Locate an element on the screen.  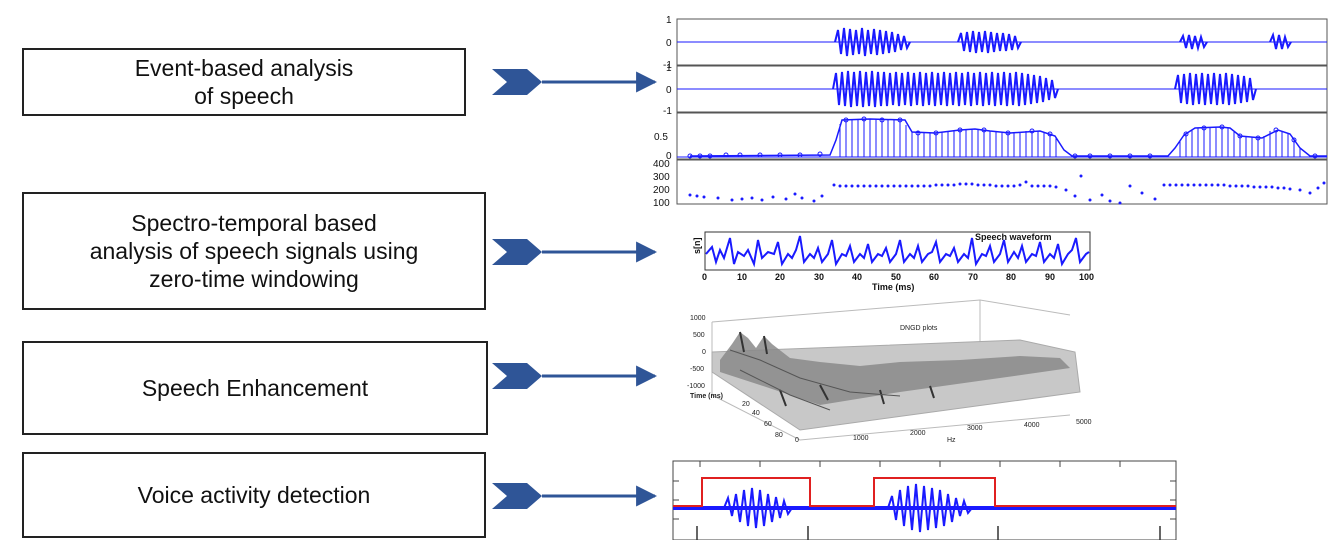
tick-label: 50 is located at coordinates (896, 277).